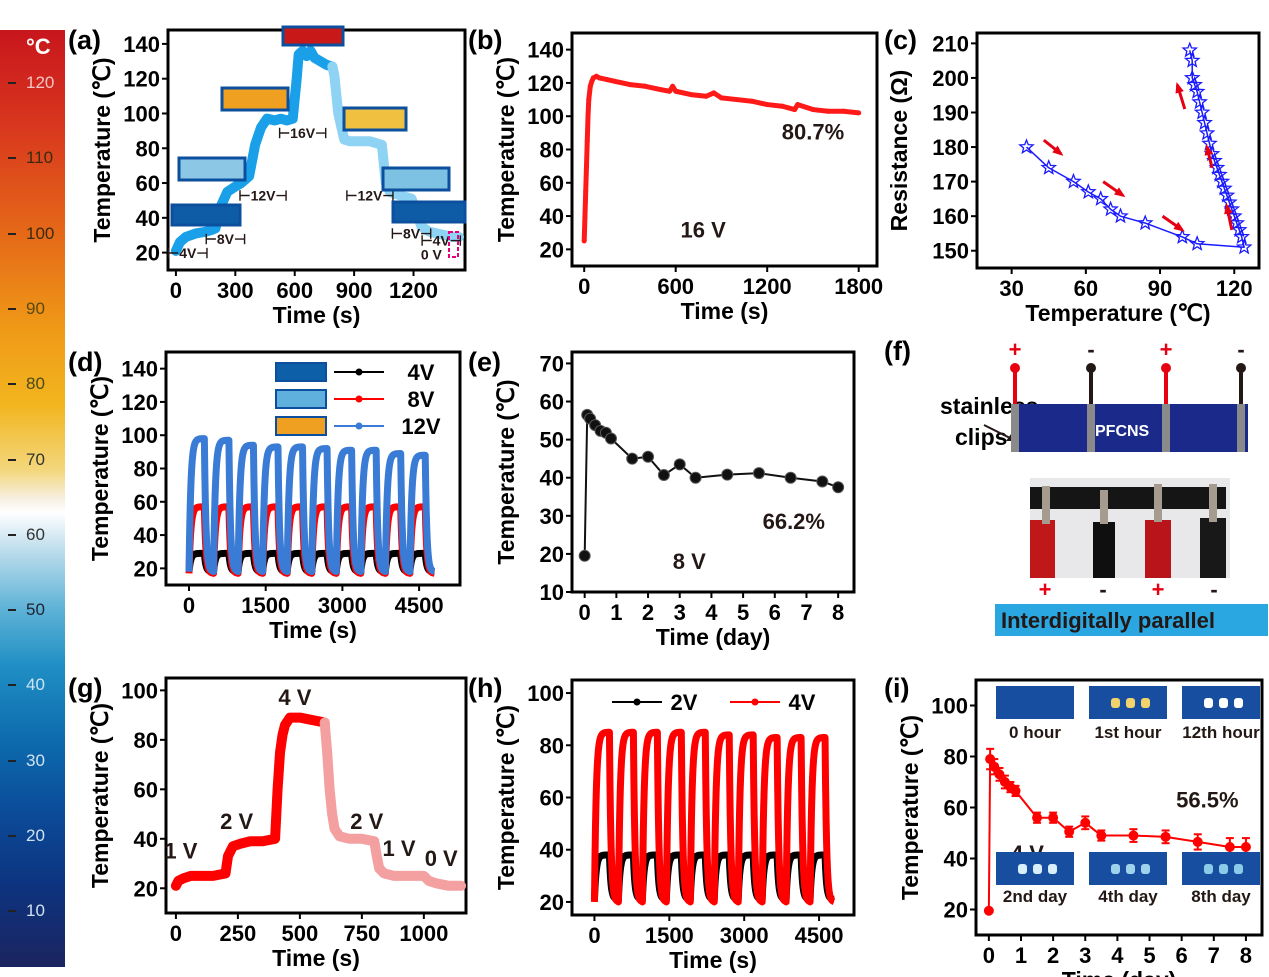  Describe the element at coordinates (317, 315) in the screenshot. I see `x-axis-title: Time (s)` at that location.